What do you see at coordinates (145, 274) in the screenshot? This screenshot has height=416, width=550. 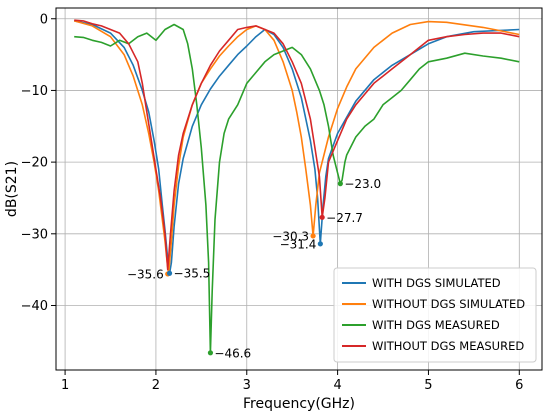 I see `annotation-label-0: −35.6` at bounding box center [145, 274].